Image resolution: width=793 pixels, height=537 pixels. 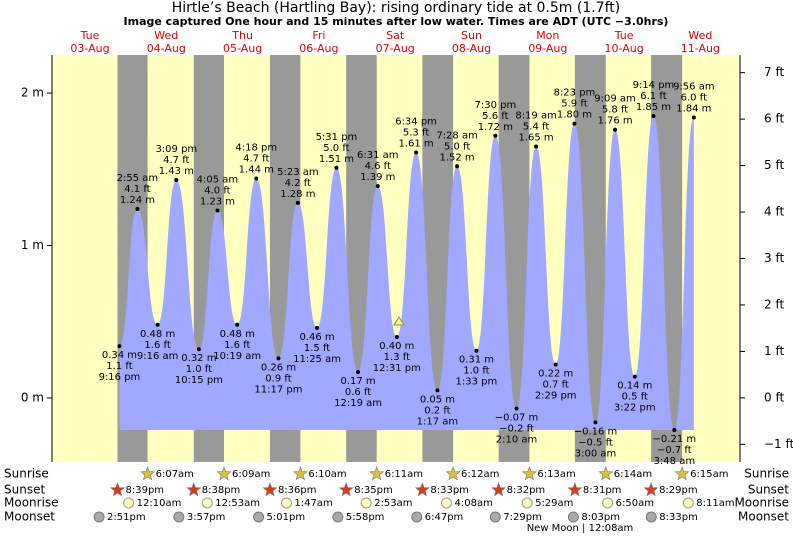 I want to click on day-date: 03-Aug, so click(x=89, y=48).